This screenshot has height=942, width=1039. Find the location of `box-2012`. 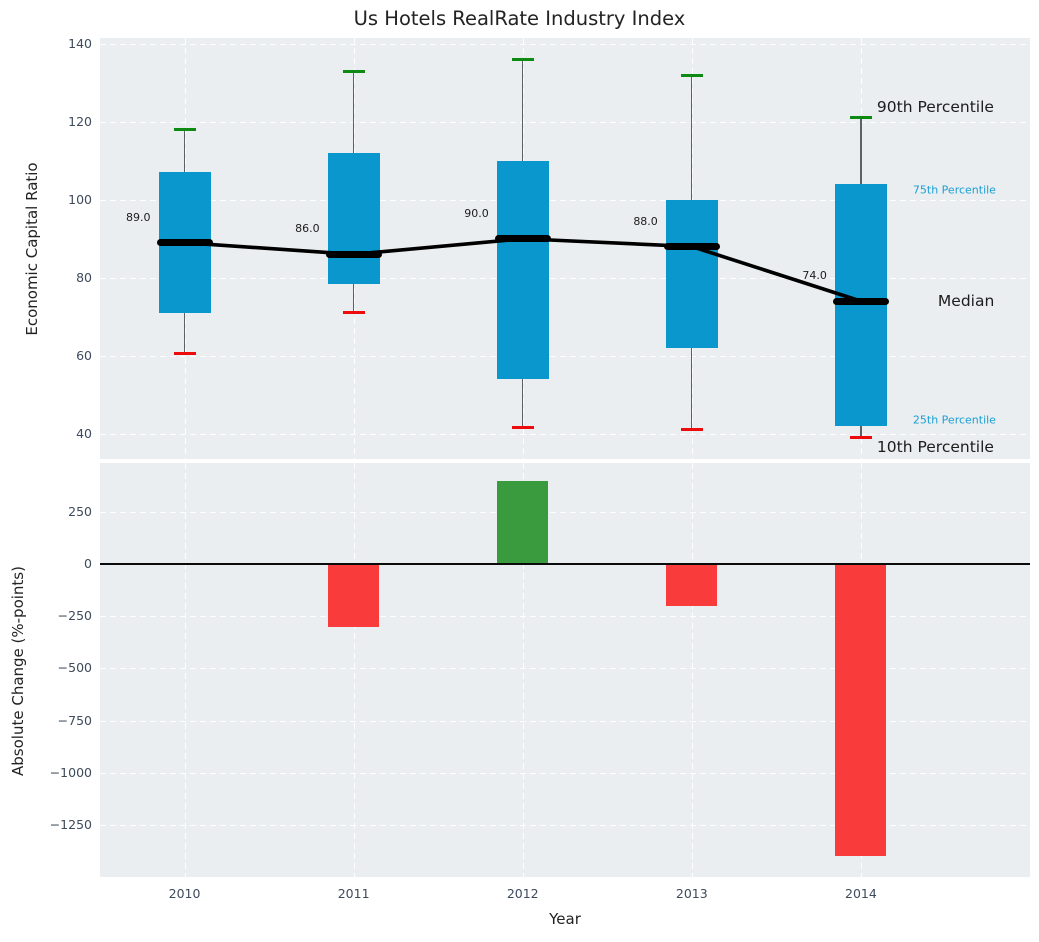

box-2012 is located at coordinates (522, 270).